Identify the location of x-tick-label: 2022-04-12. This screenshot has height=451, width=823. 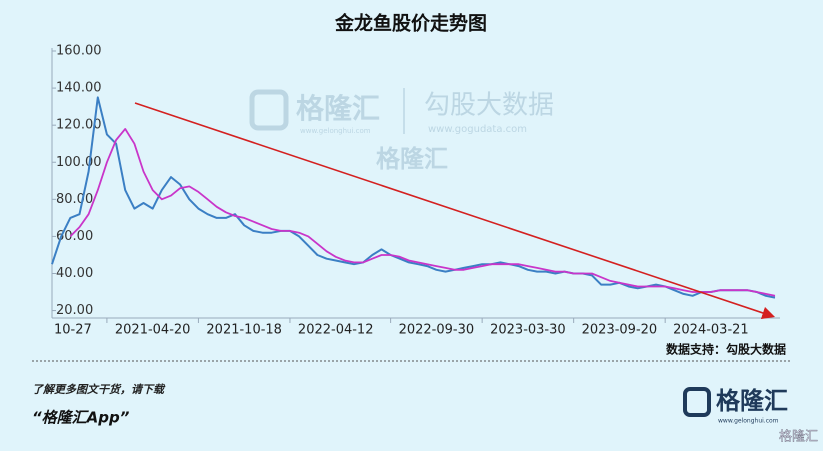
(336, 330).